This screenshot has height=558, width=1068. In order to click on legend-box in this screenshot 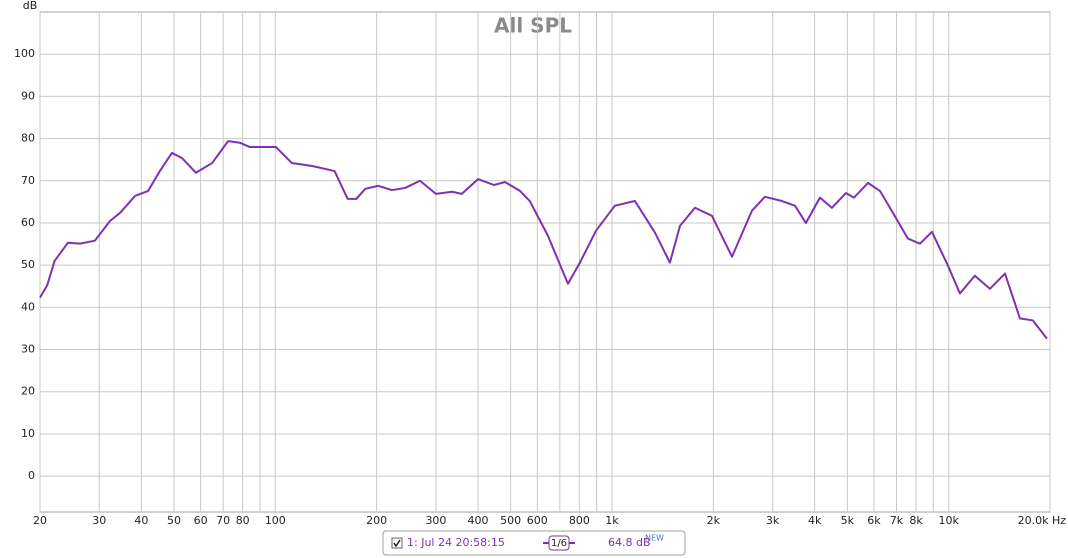, I will do `click(534, 543)`.